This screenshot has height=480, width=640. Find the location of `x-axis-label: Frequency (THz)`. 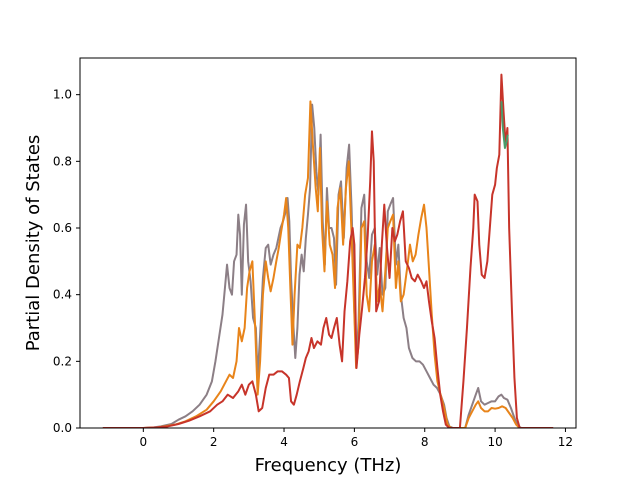

x-axis-label: Frequency (THz) is located at coordinates (328, 465).